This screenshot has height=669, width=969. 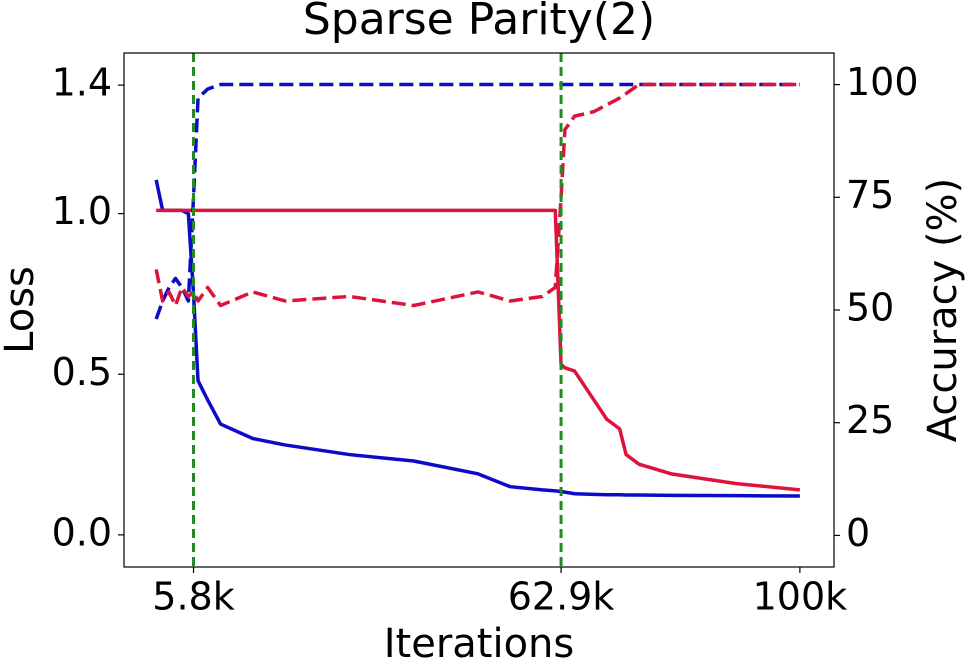 What do you see at coordinates (82, 83) in the screenshot?
I see `y-tick-label: 1.4` at bounding box center [82, 83].